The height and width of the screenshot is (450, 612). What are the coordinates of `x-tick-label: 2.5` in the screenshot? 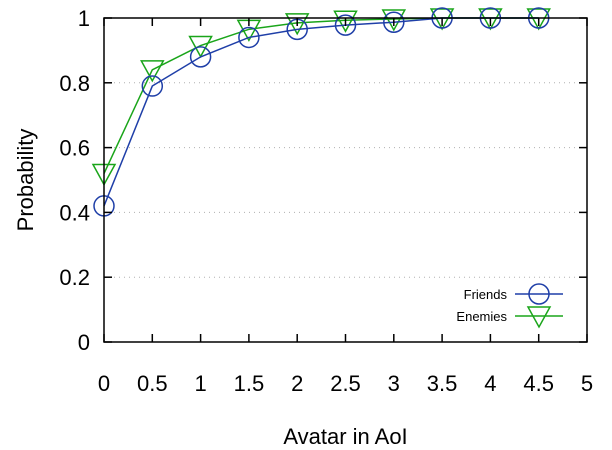 It's located at (345, 383).